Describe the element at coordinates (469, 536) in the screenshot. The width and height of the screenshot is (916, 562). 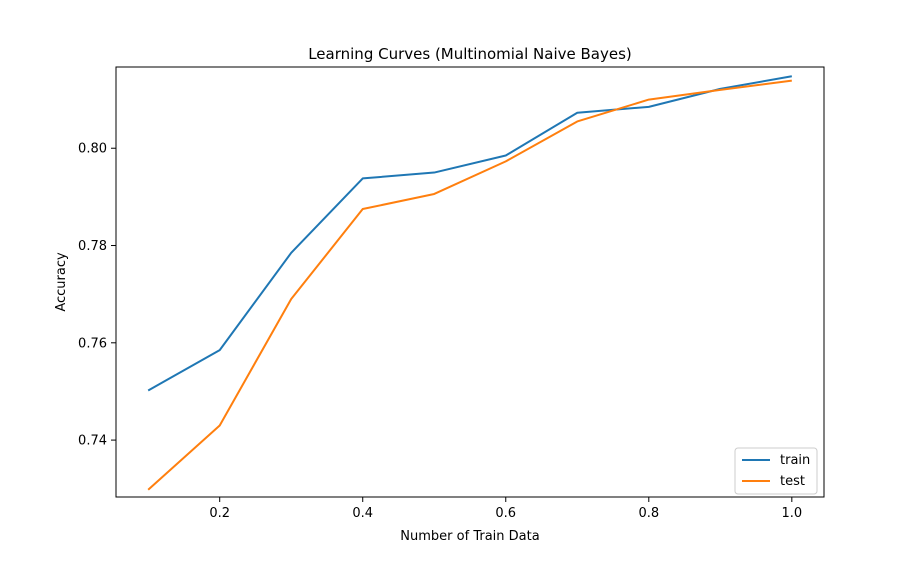
I see `x-axis-label: Number of Train Data` at that location.